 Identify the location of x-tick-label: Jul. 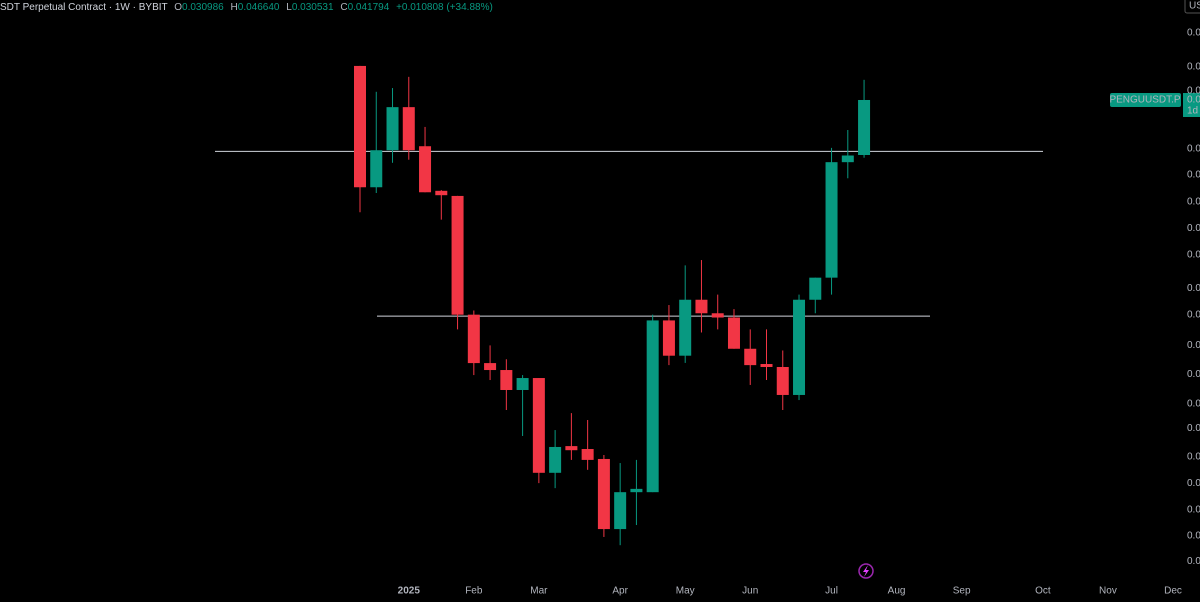
(831, 591).